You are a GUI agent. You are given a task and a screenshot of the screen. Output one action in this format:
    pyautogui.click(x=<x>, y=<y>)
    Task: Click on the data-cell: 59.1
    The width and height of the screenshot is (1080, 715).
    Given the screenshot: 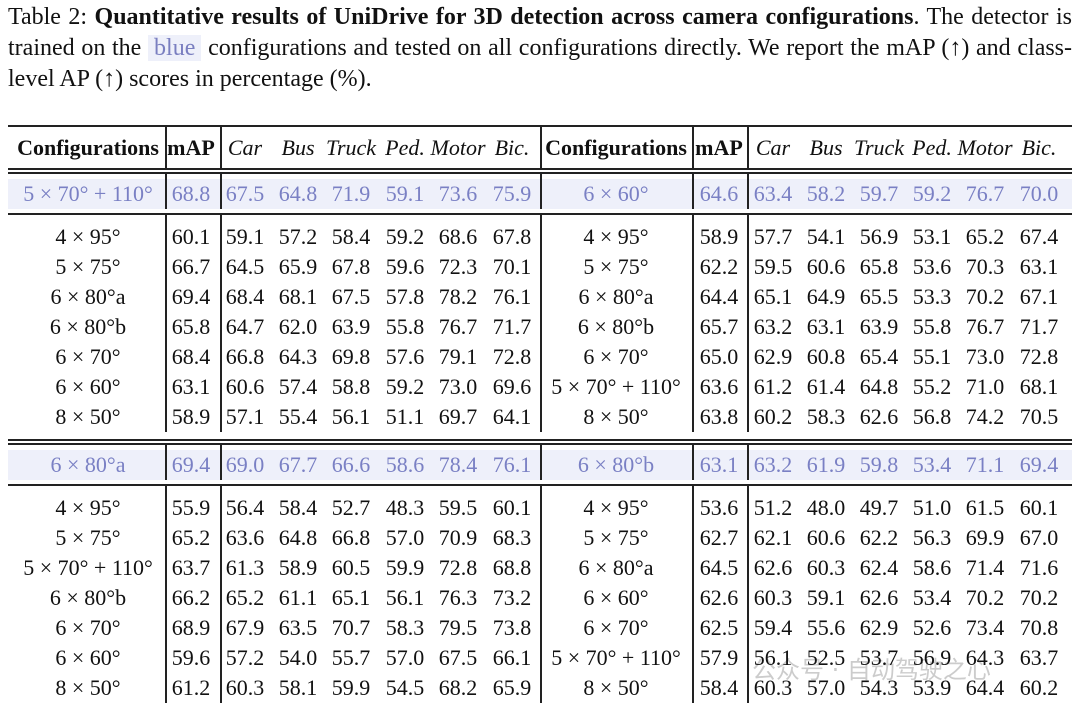 What is the action you would take?
    pyautogui.click(x=245, y=236)
    